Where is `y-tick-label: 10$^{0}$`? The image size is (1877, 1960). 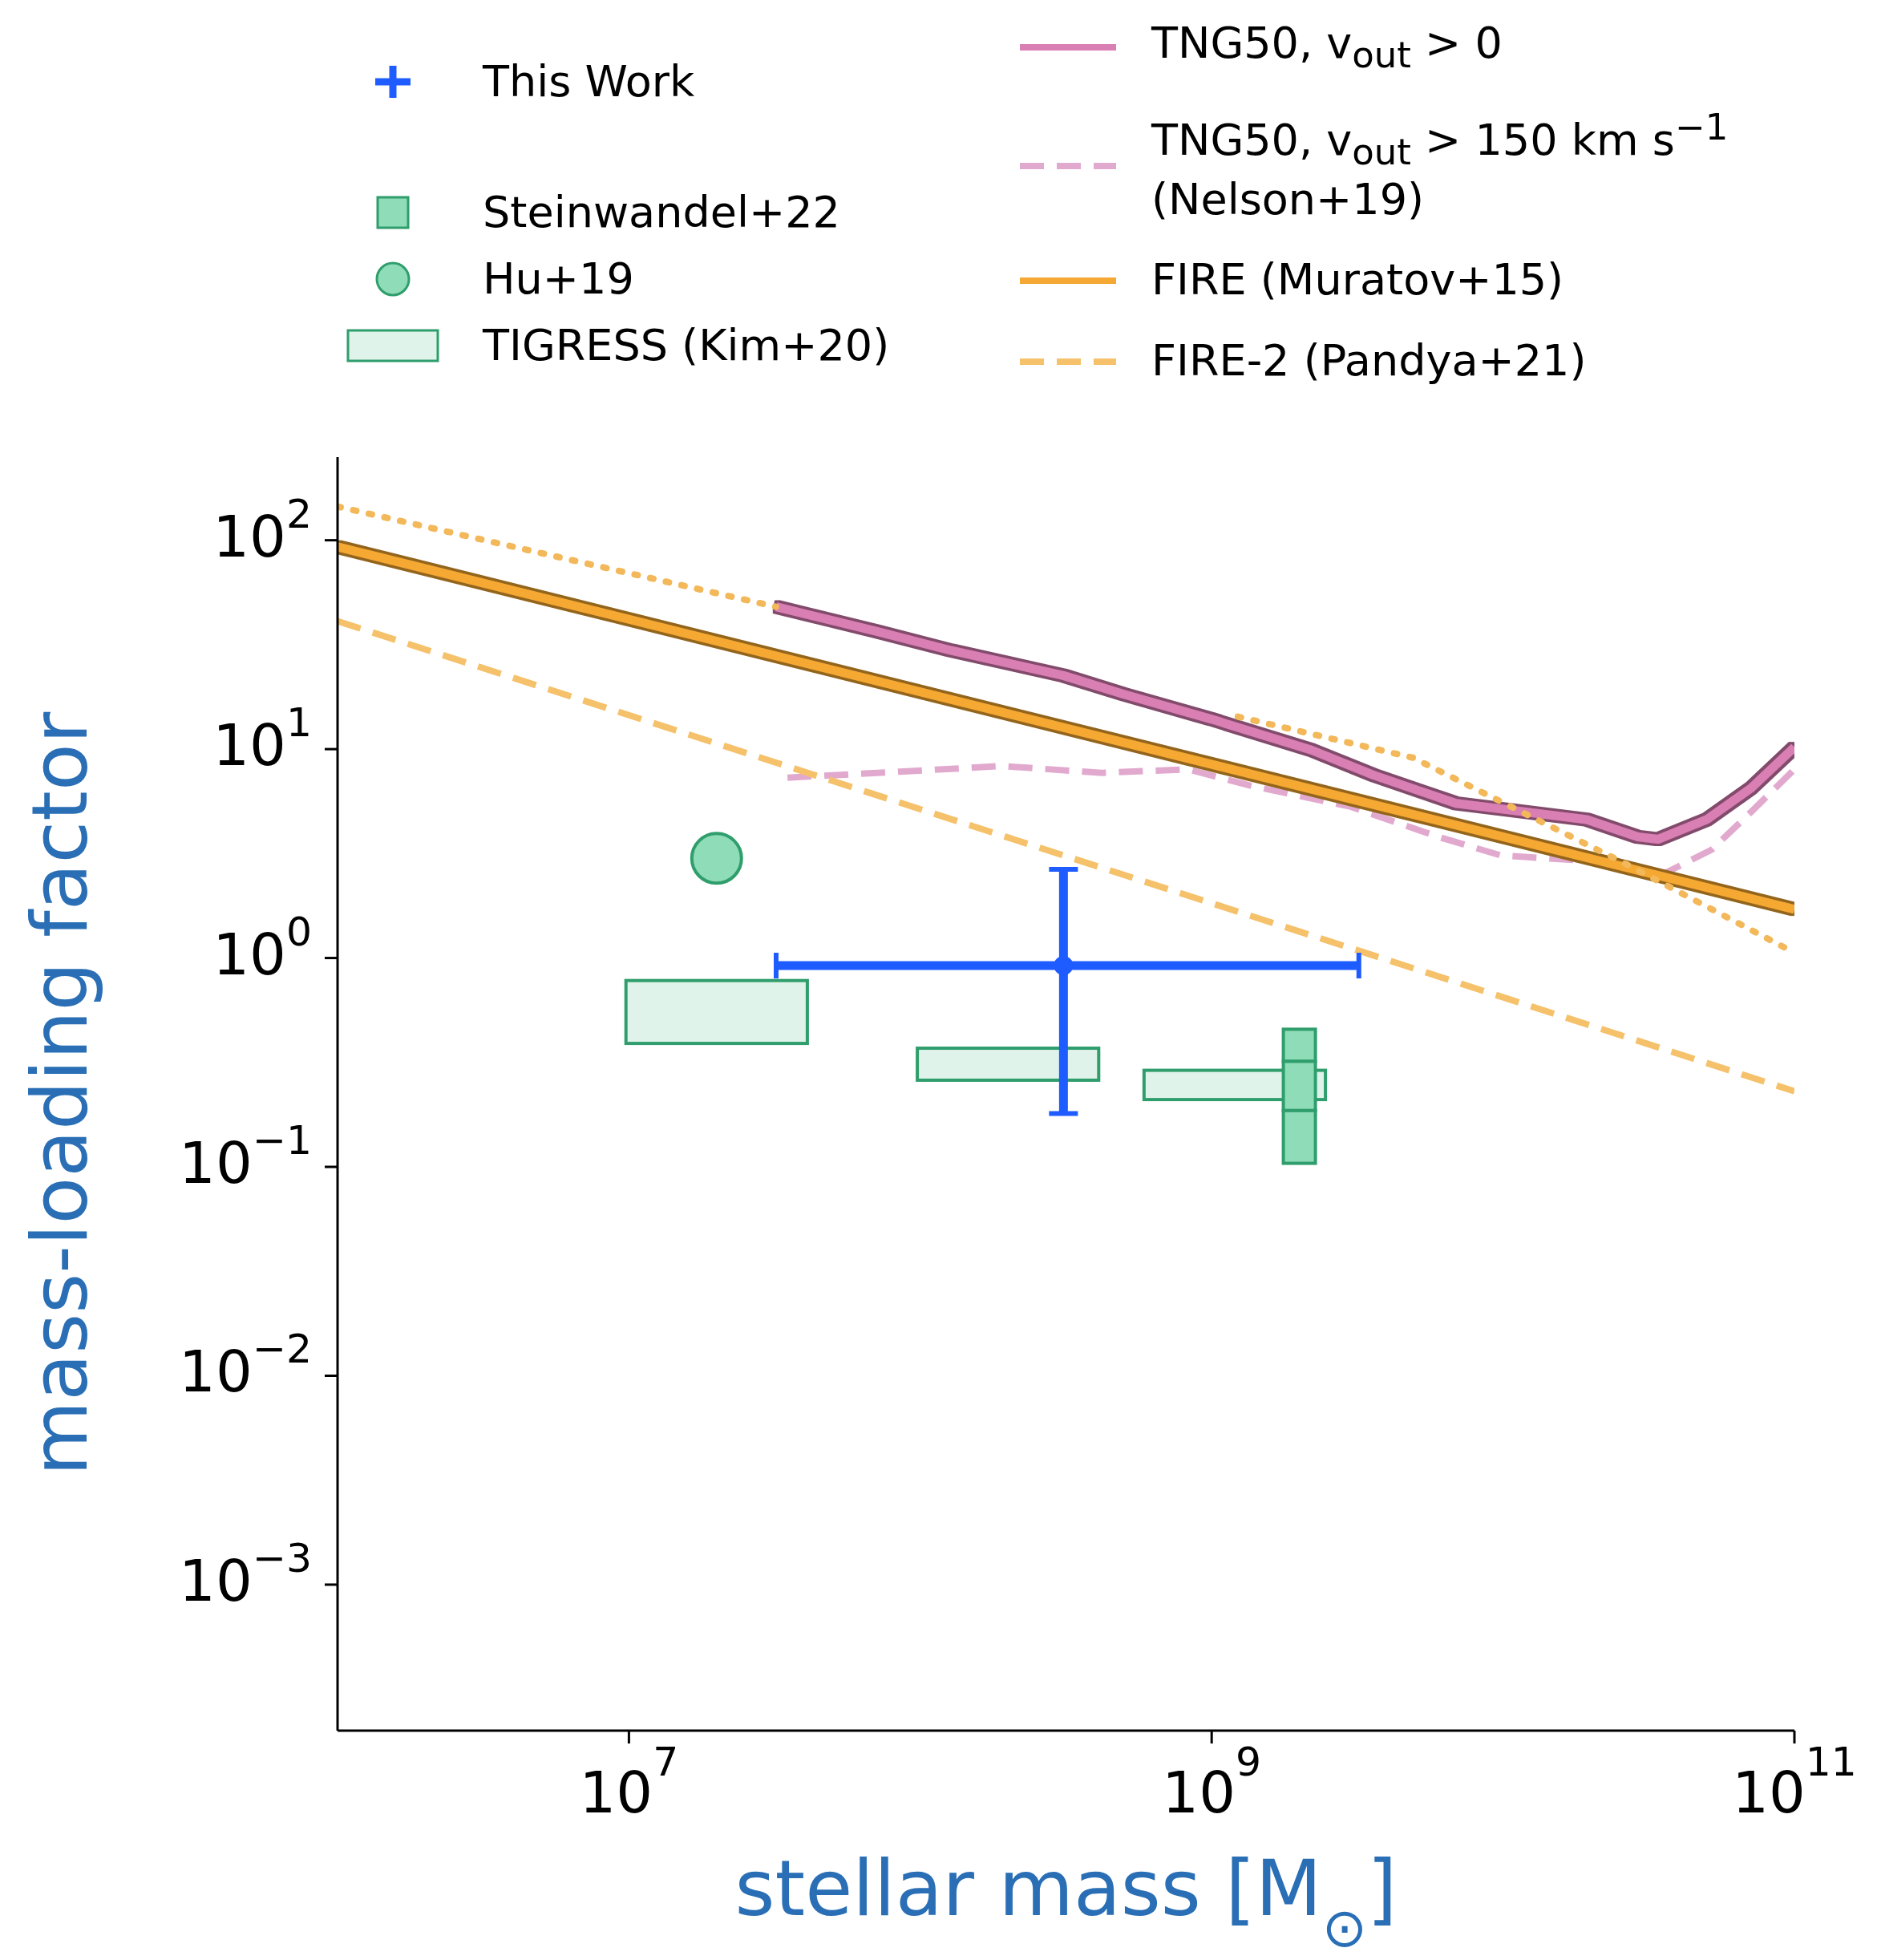 y-tick-label: 10$^{0}$ is located at coordinates (262, 948).